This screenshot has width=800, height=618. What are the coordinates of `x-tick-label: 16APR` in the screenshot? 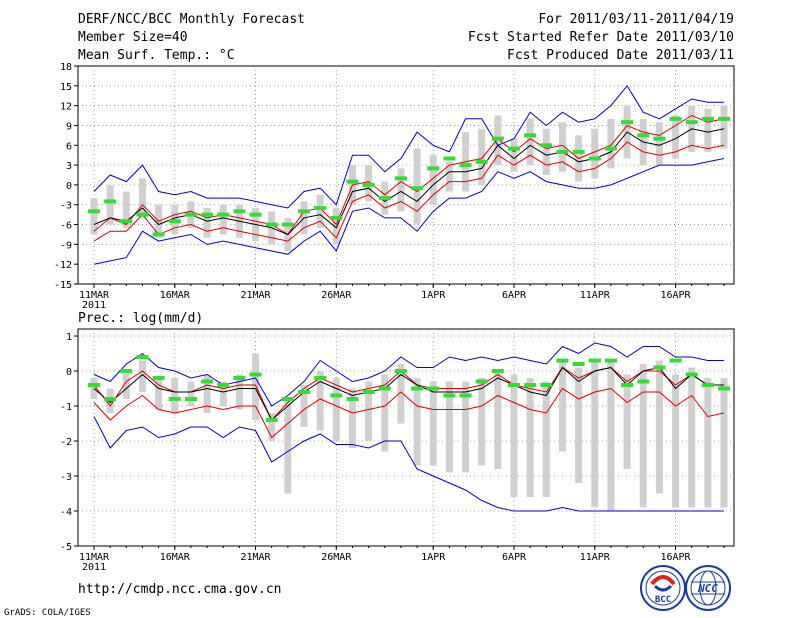 It's located at (675, 295).